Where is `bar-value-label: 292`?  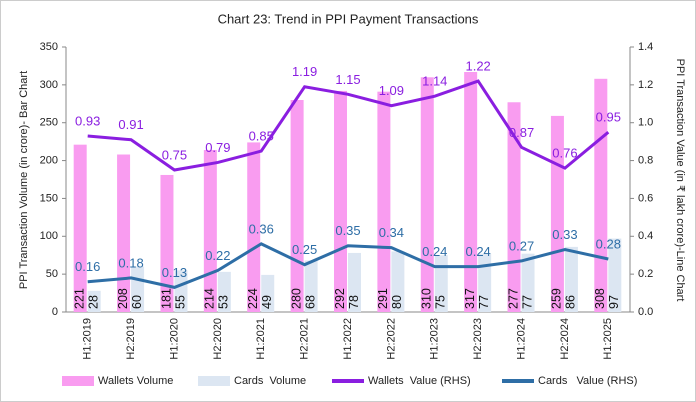 bar-value-label: 292 is located at coordinates (340, 298).